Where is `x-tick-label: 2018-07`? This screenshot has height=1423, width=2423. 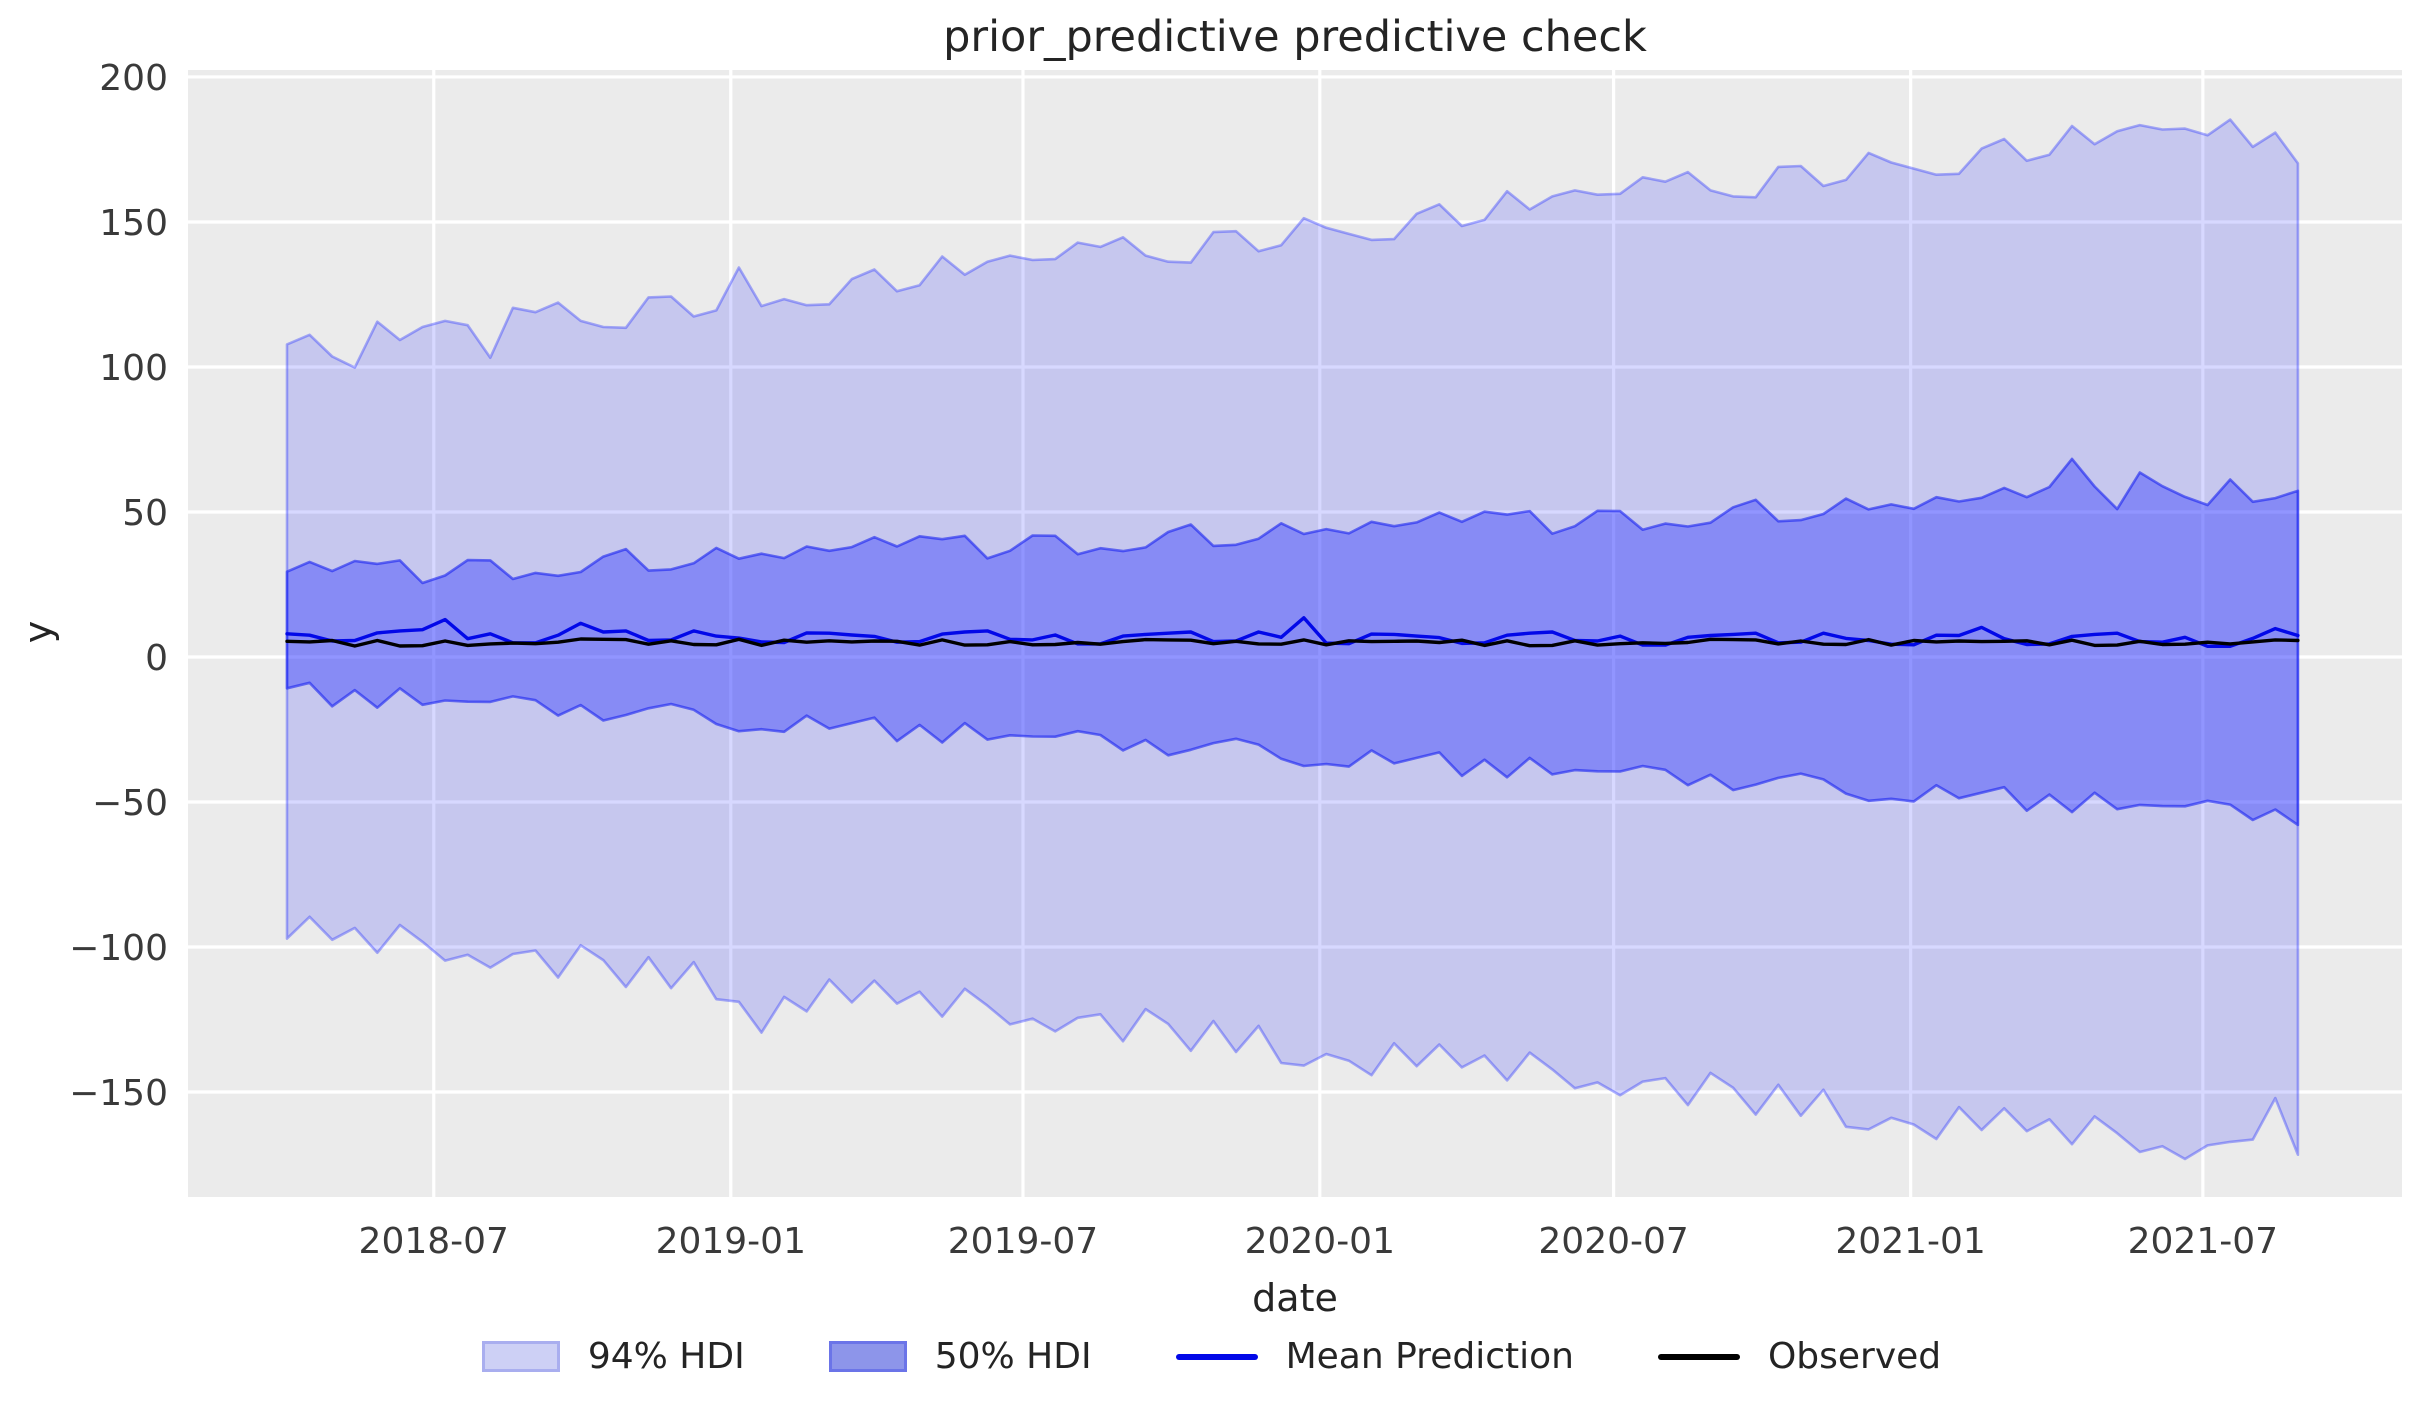
x-tick-label: 2018-07 is located at coordinates (434, 1241).